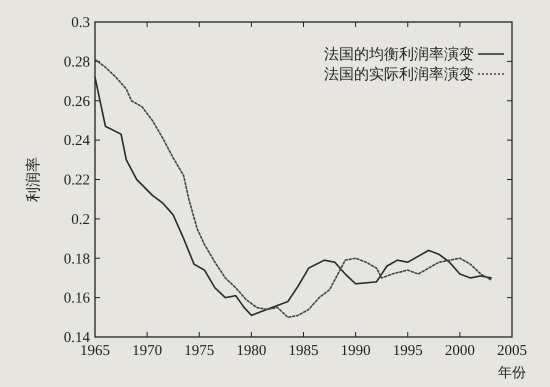  I want to click on y-tick-label: 0.28, so click(77, 62).